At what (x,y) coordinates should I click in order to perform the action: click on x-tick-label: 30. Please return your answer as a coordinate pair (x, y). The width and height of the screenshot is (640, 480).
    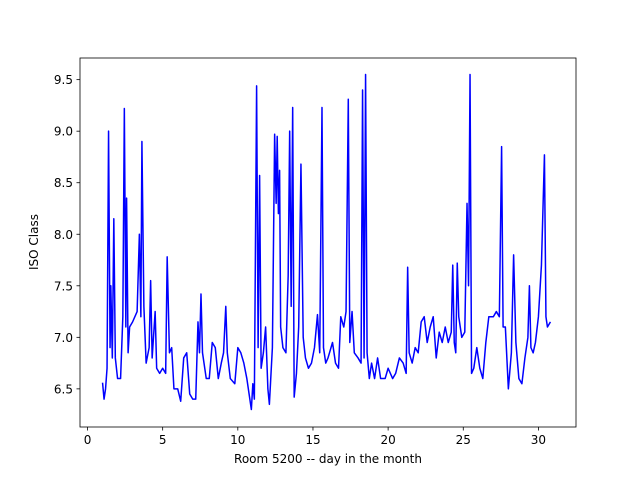
    Looking at the image, I should click on (538, 440).